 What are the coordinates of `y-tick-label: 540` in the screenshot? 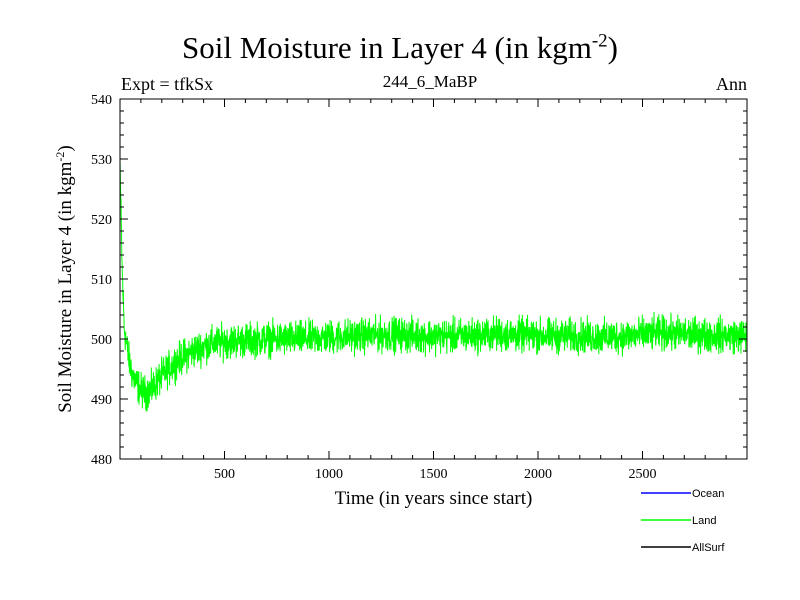 It's located at (101, 100).